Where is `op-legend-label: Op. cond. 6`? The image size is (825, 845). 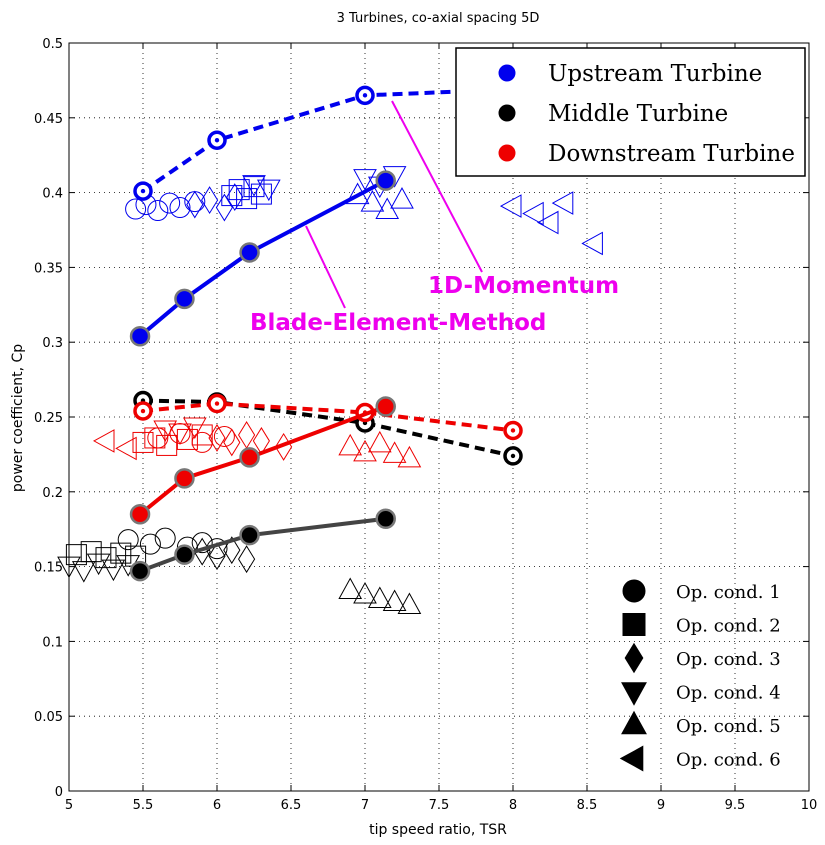 op-legend-label: Op. cond. 6 is located at coordinates (728, 760).